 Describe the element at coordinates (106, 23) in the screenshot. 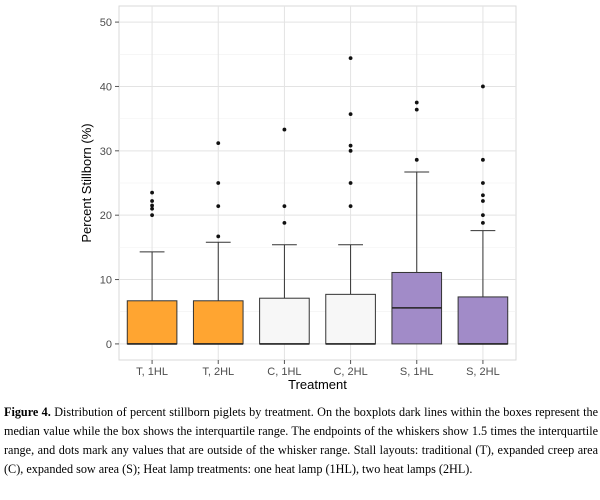

I see `y-tick-label: 50` at that location.